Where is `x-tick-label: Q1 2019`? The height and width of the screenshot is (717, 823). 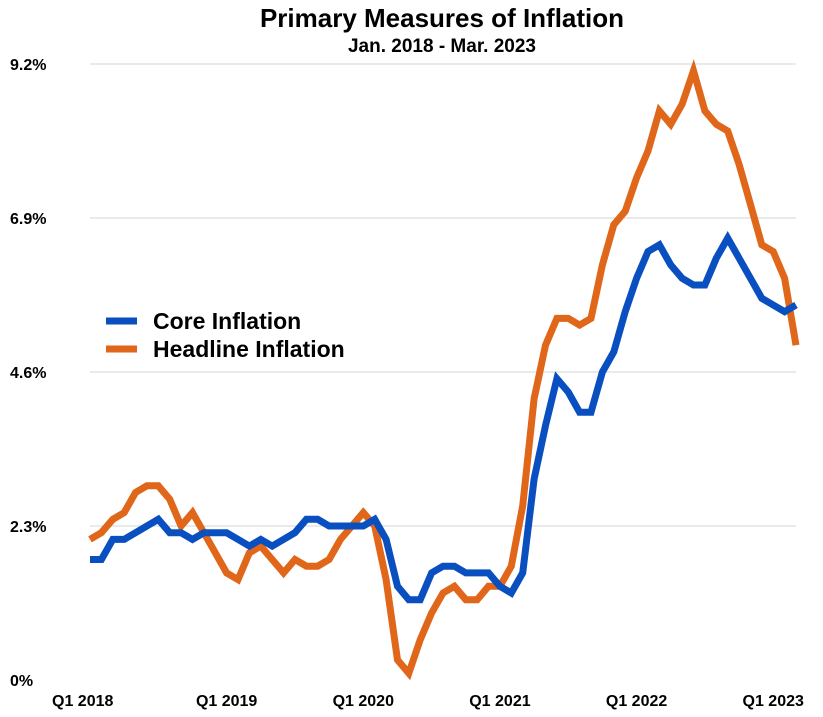 x-tick-label: Q1 2019 is located at coordinates (226, 701).